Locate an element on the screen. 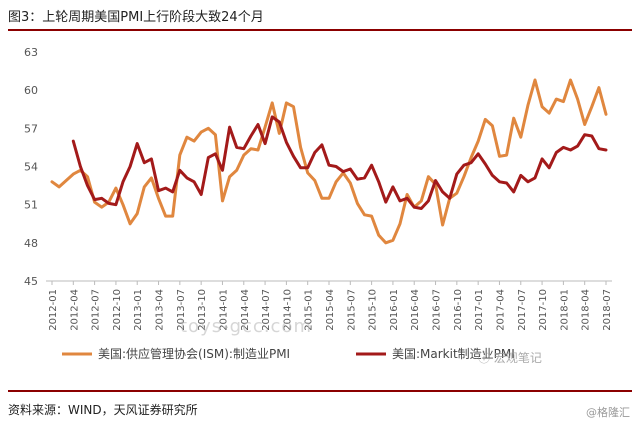  top-rule is located at coordinates (320, 30).